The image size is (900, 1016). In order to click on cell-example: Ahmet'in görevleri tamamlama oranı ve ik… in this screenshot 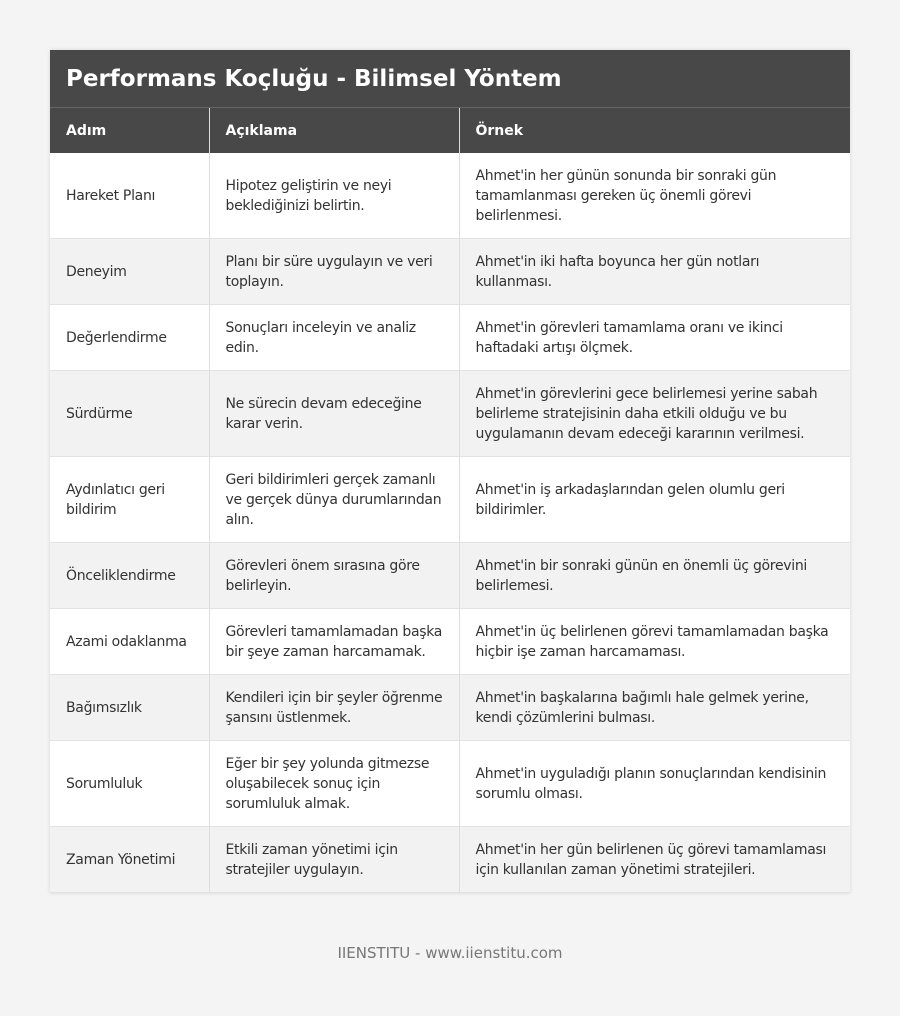, I will do `click(654, 337)`.